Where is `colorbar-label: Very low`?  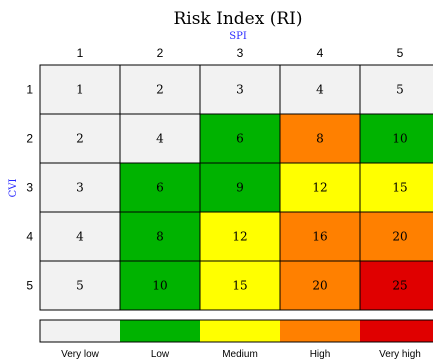 colorbar-label: Very low is located at coordinates (80, 354).